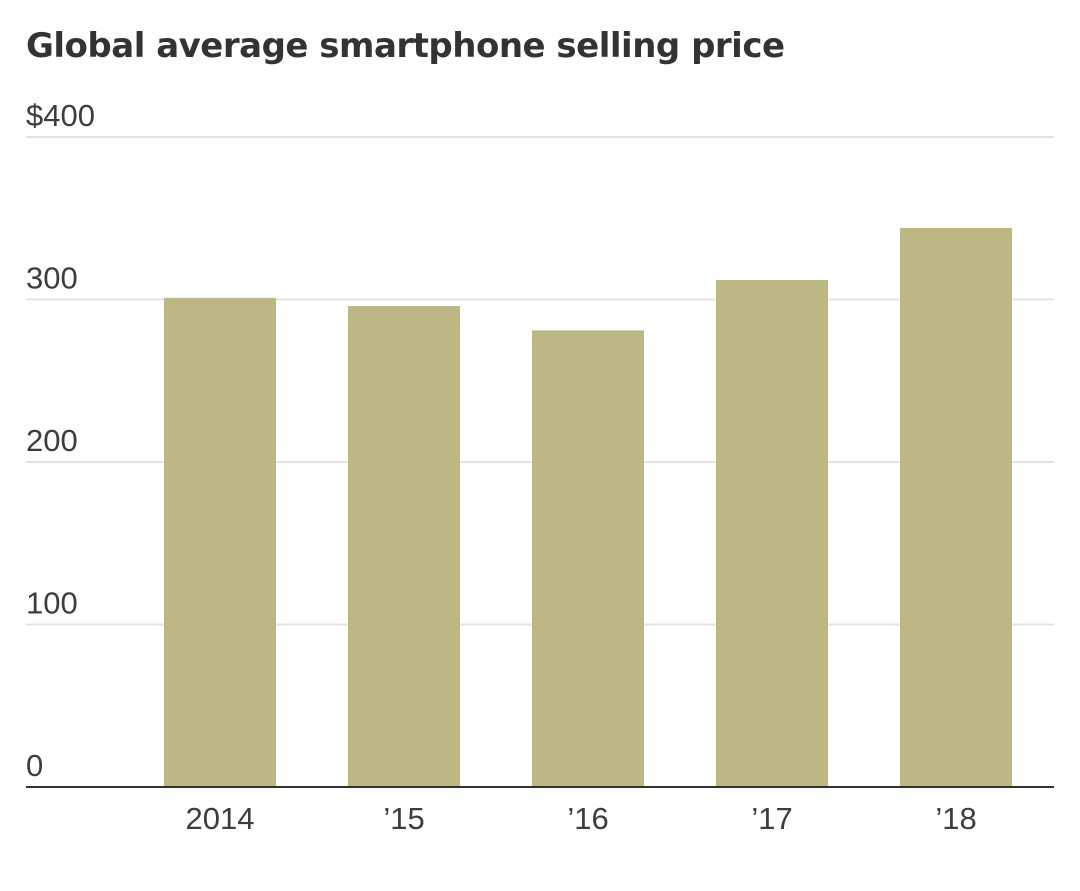 The height and width of the screenshot is (891, 1080). I want to click on y-axis-ticks: 0 100 200 300 $400, so click(60, 440).